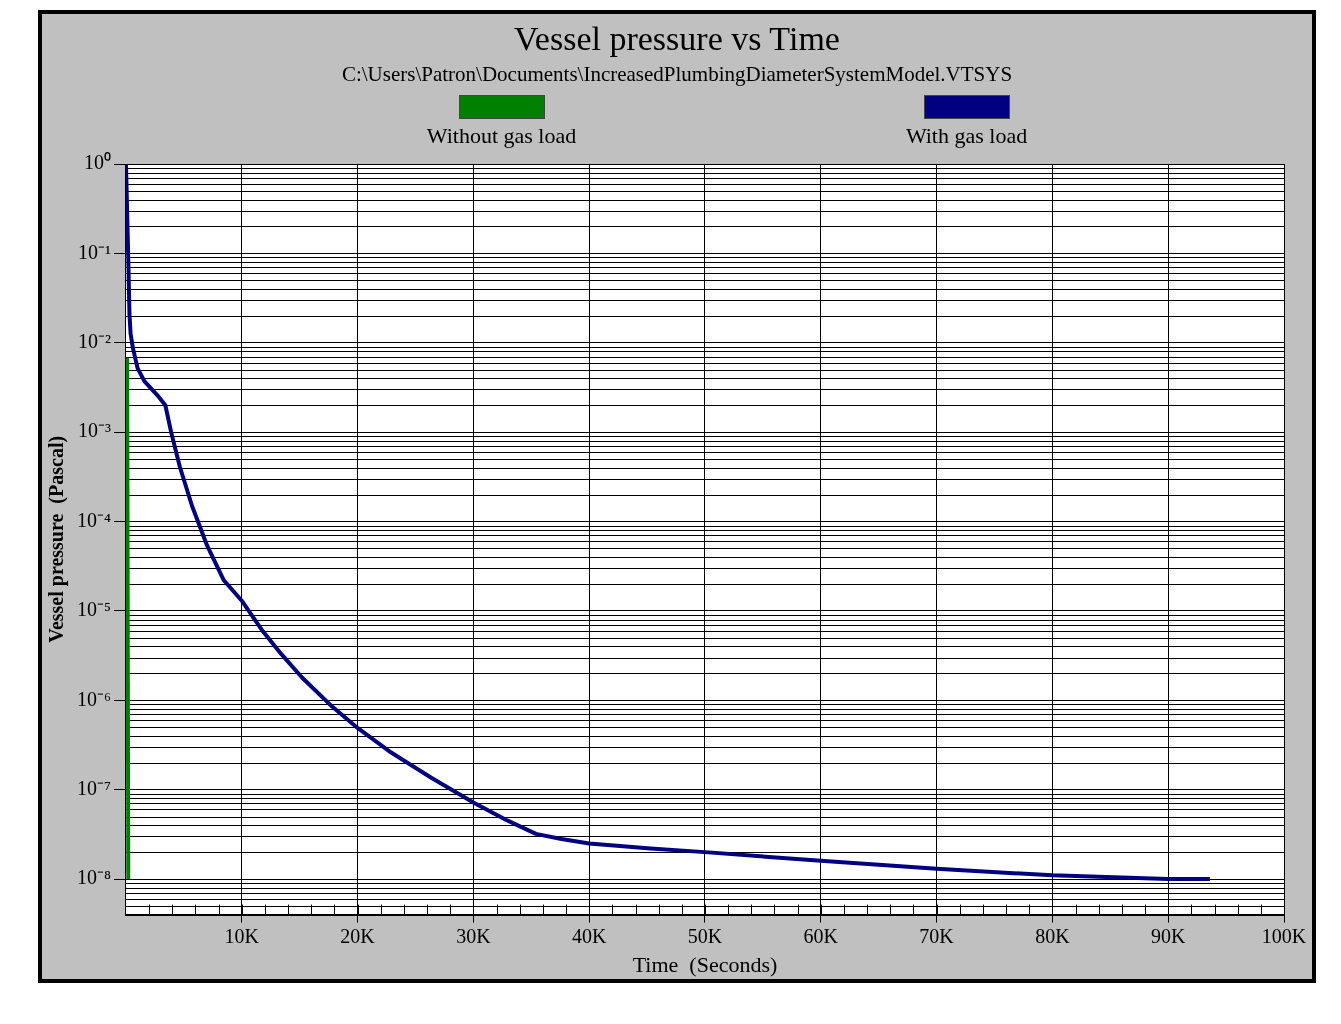 The width and height of the screenshot is (1341, 1024). Describe the element at coordinates (1284, 935) in the screenshot. I see `x-tick-label: 100K` at that location.